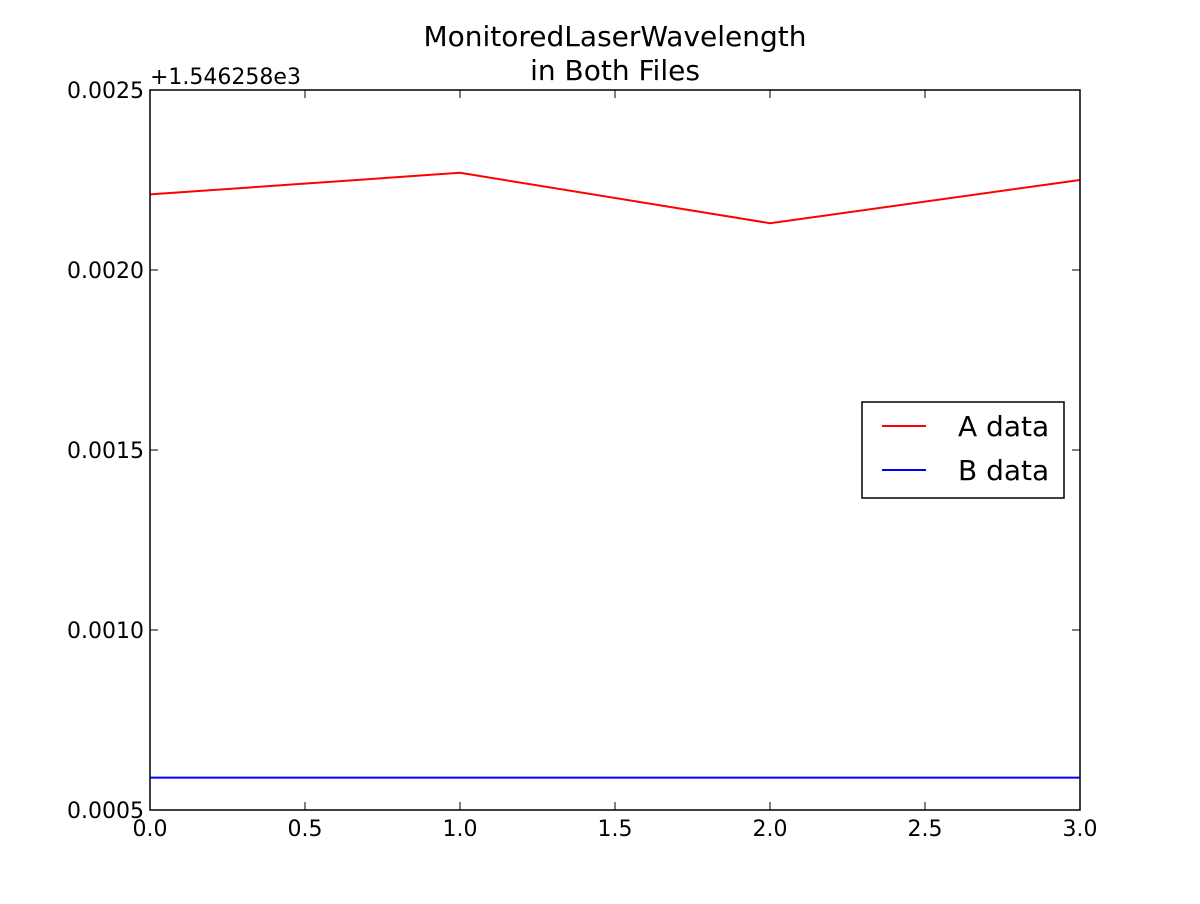 This screenshot has width=1200, height=904. Describe the element at coordinates (615, 198) in the screenshot. I see `series-line-a-data` at that location.